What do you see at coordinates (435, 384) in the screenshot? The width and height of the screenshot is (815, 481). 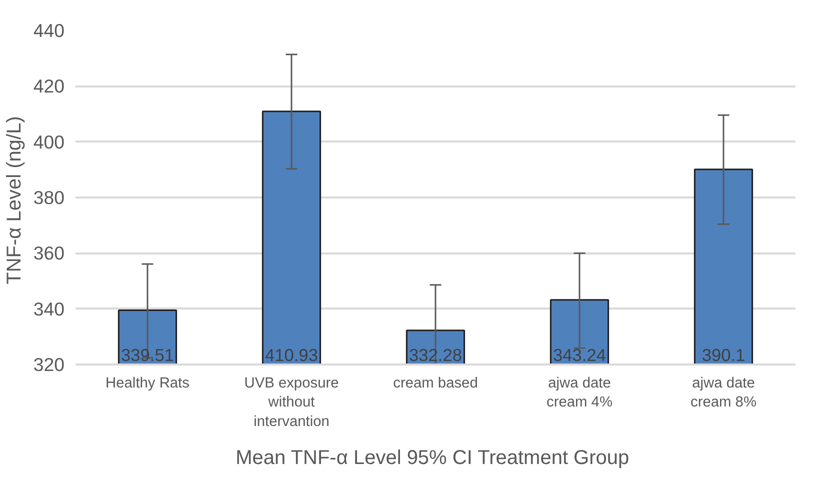 I see `x-tick-label: cream based` at bounding box center [435, 384].